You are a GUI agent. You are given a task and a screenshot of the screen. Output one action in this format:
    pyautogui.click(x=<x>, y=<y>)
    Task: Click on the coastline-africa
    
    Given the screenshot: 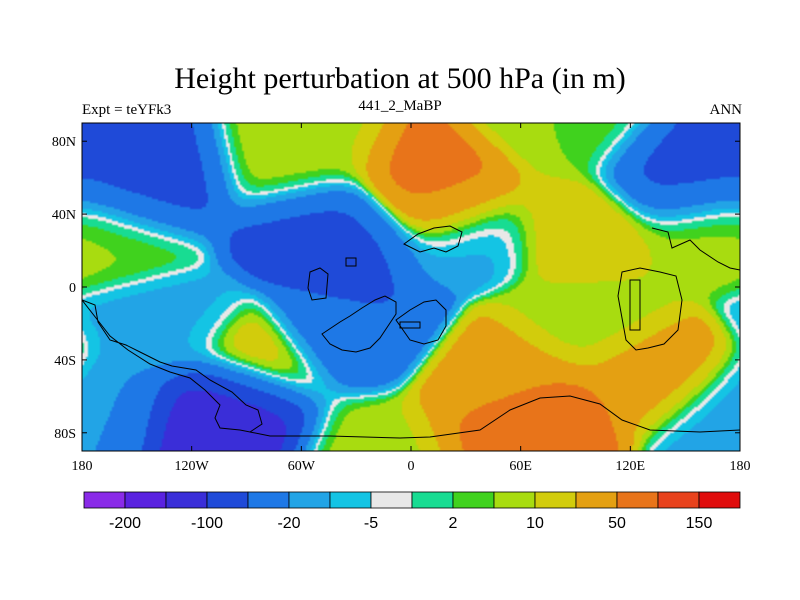 What is the action you would take?
    pyautogui.click(x=352, y=310)
    